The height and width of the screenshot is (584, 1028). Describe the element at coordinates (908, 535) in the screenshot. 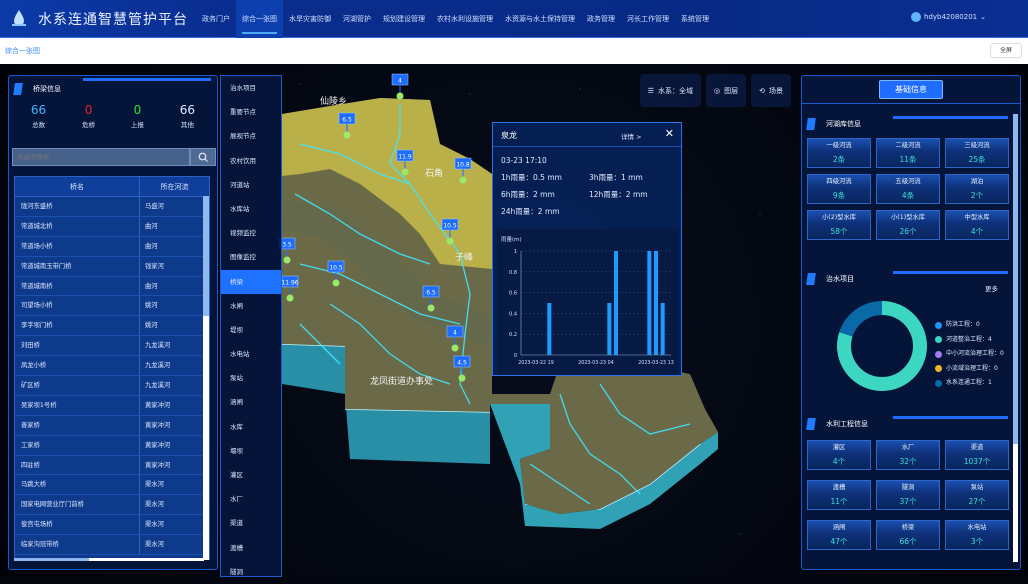

I see `info-card: 桥梁 66个` at that location.